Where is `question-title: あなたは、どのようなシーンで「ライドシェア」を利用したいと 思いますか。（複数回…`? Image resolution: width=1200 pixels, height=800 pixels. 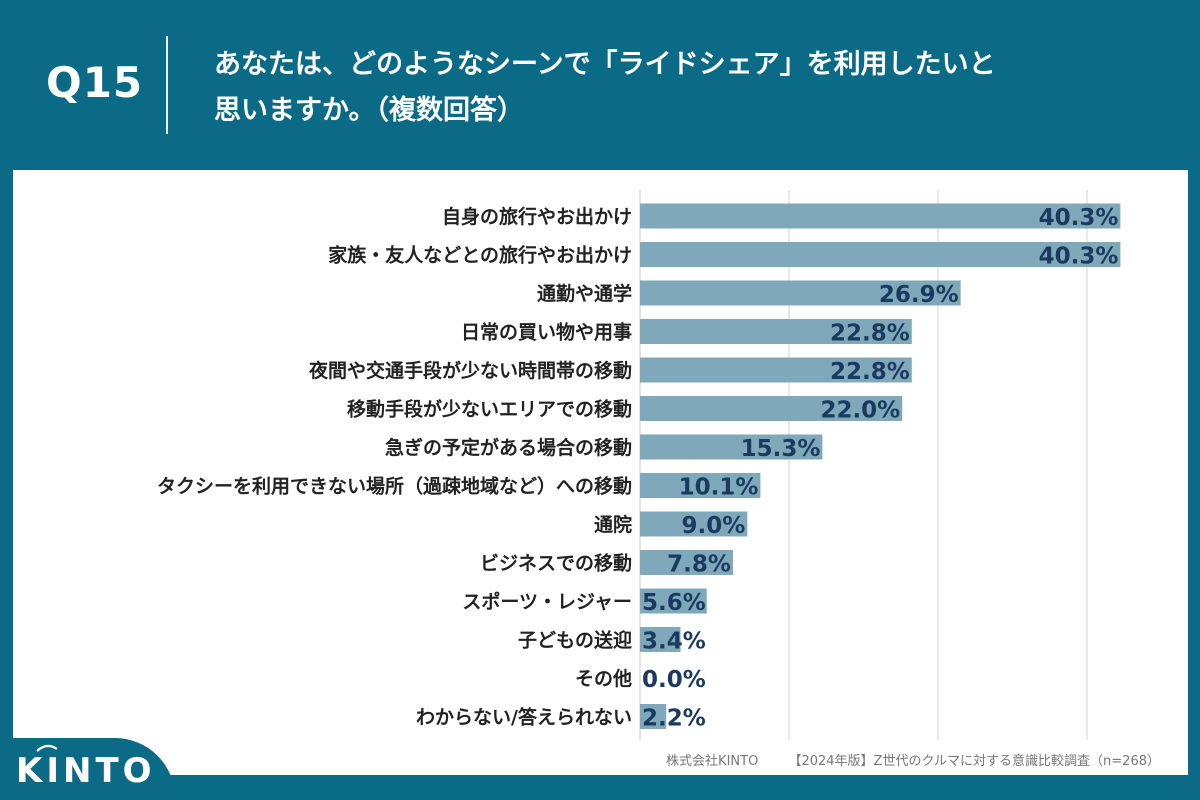 question-title: あなたは、どのようなシーンで「ライドシェア」を利用したいと 思いますか。（複数回… is located at coordinates (684, 88).